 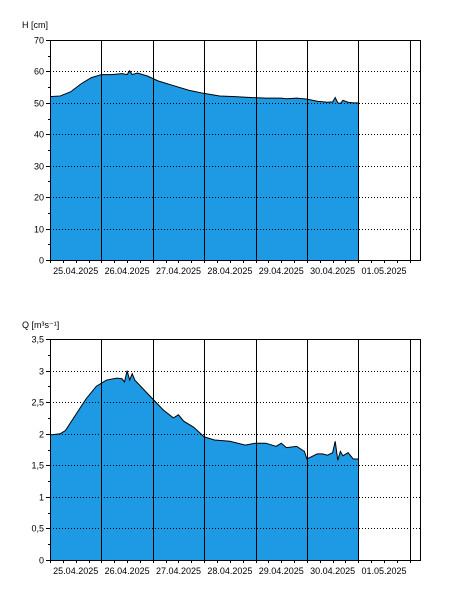 What do you see at coordinates (39, 41) in the screenshot?
I see `y-tick-label: 70` at bounding box center [39, 41].